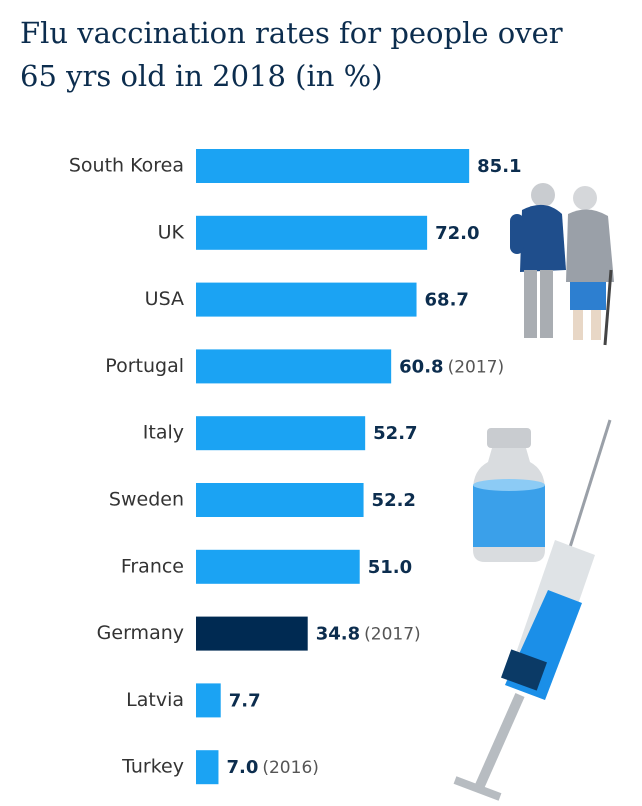 The height and width of the screenshot is (806, 642). Describe the element at coordinates (562, 264) in the screenshot. I see `illustration-couple` at that location.